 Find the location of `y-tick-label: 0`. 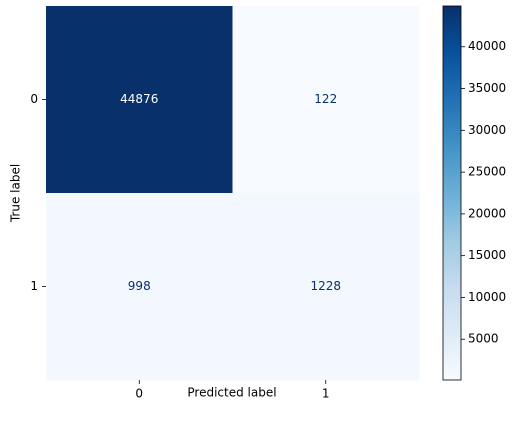

y-tick-label: 0 is located at coordinates (34, 99).